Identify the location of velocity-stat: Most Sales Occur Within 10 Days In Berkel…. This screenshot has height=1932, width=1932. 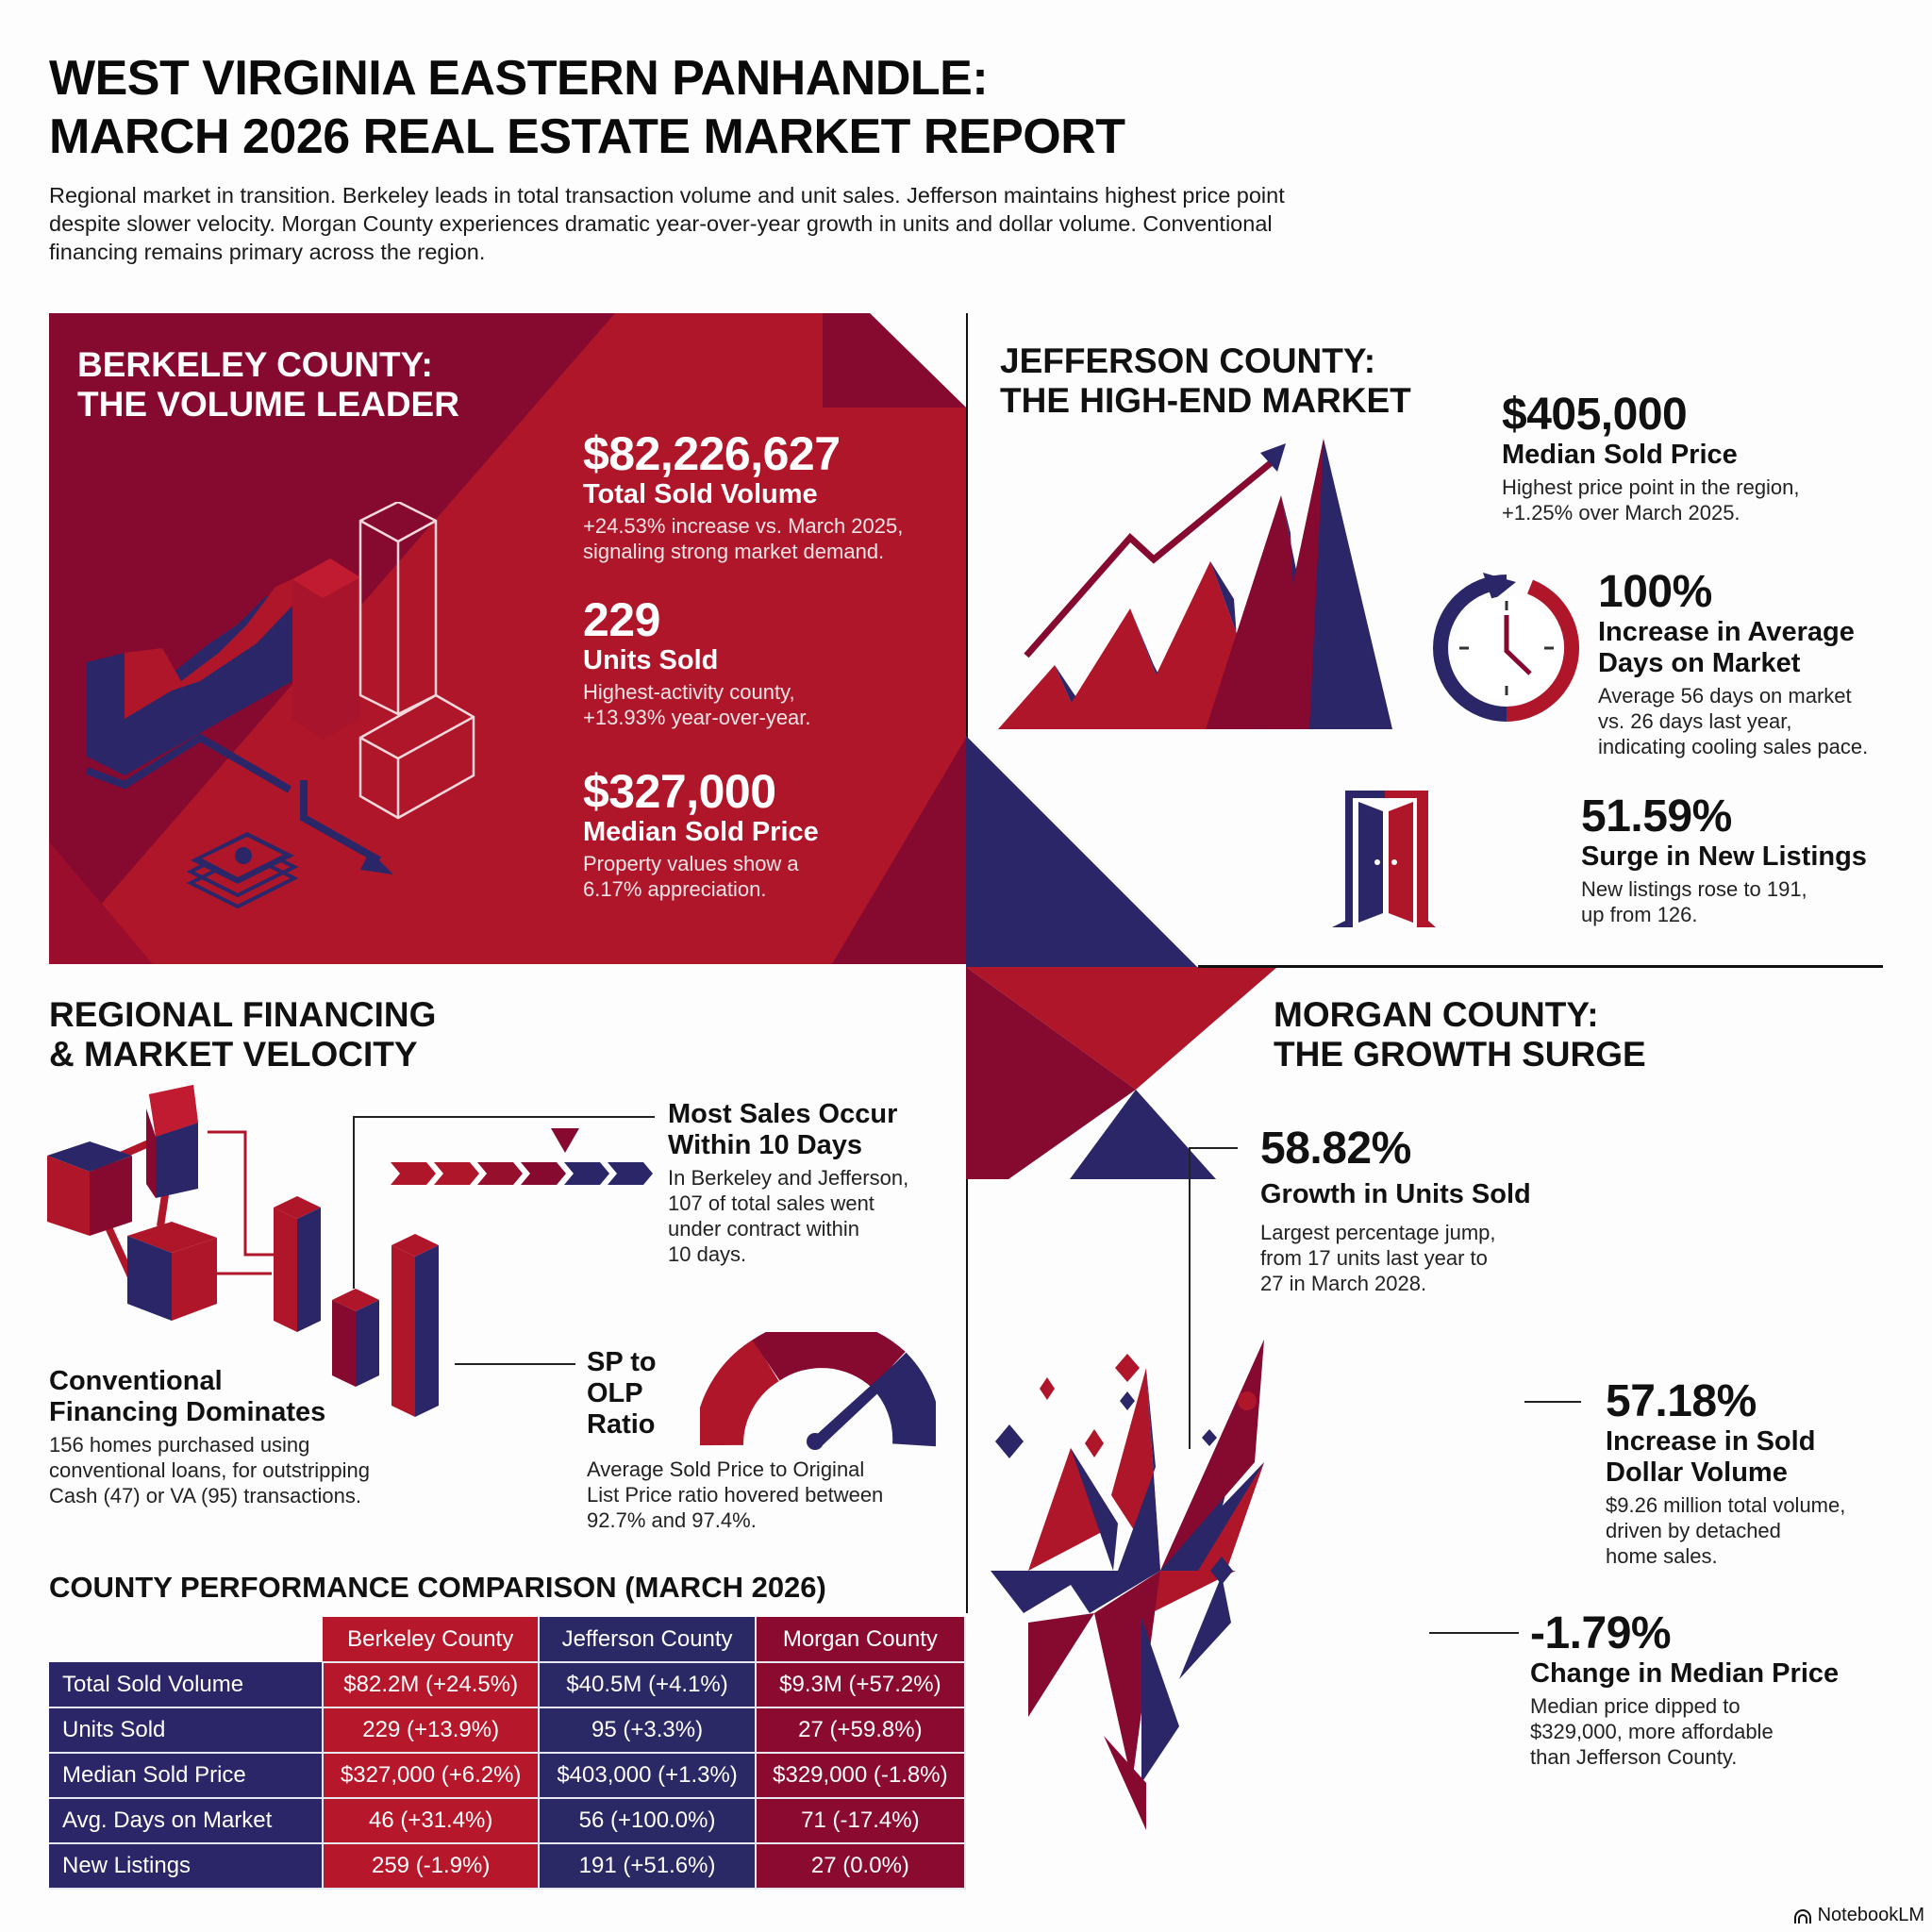
(789, 1182).